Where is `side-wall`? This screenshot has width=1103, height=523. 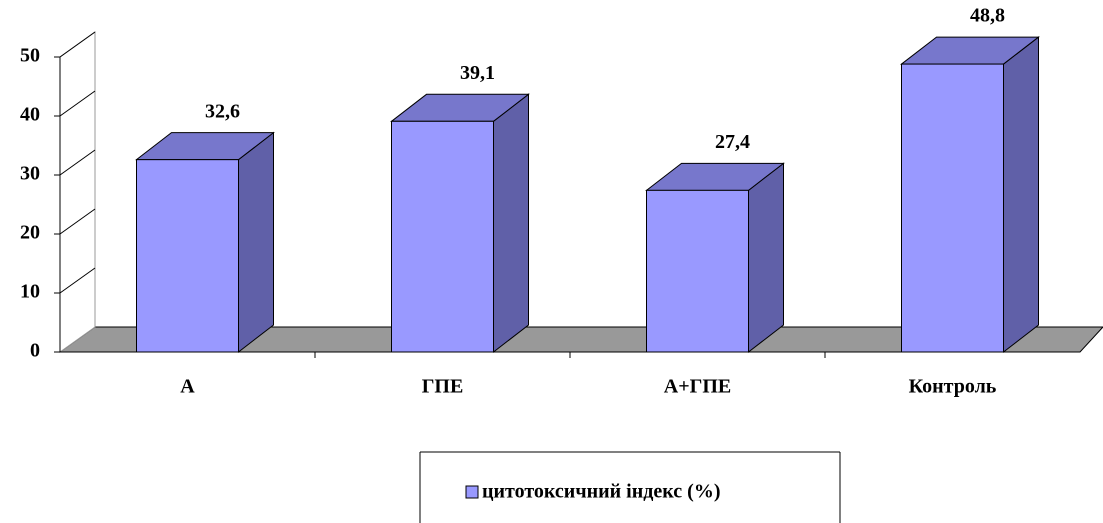 side-wall is located at coordinates (77, 192).